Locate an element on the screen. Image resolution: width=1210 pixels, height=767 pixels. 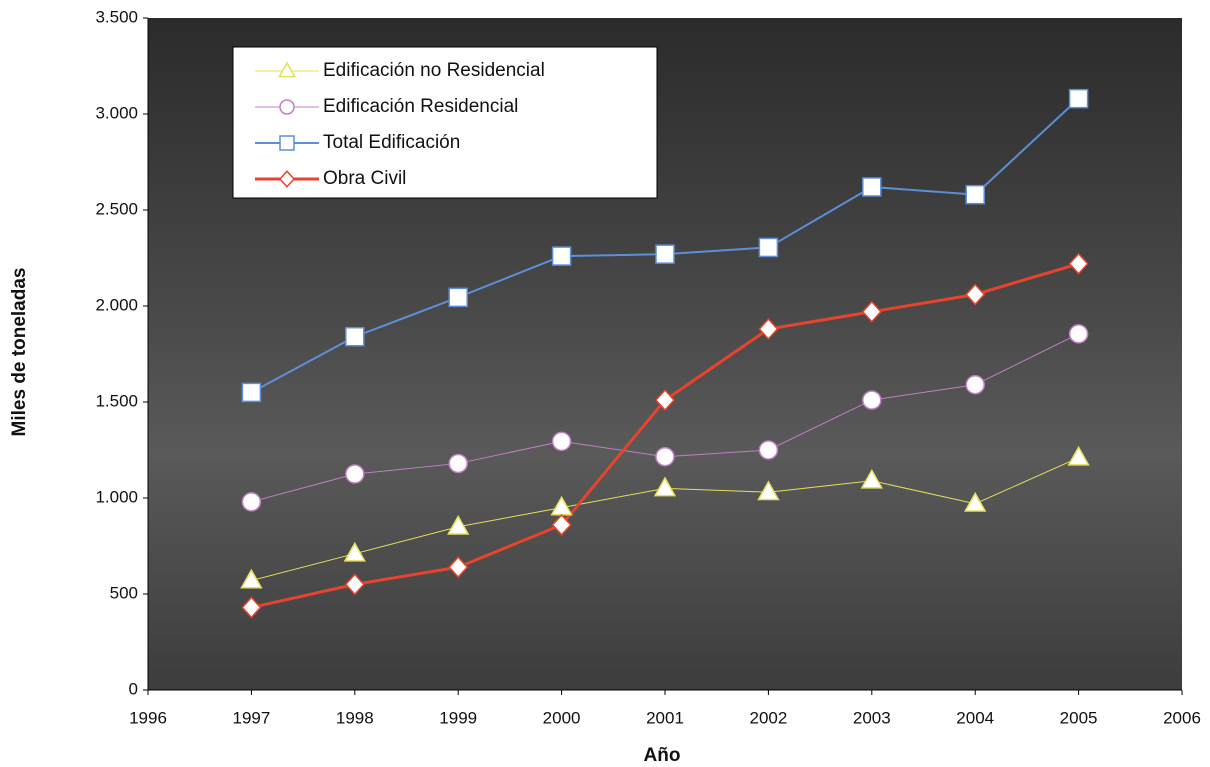
x-tick-label: 1999 is located at coordinates (458, 717).